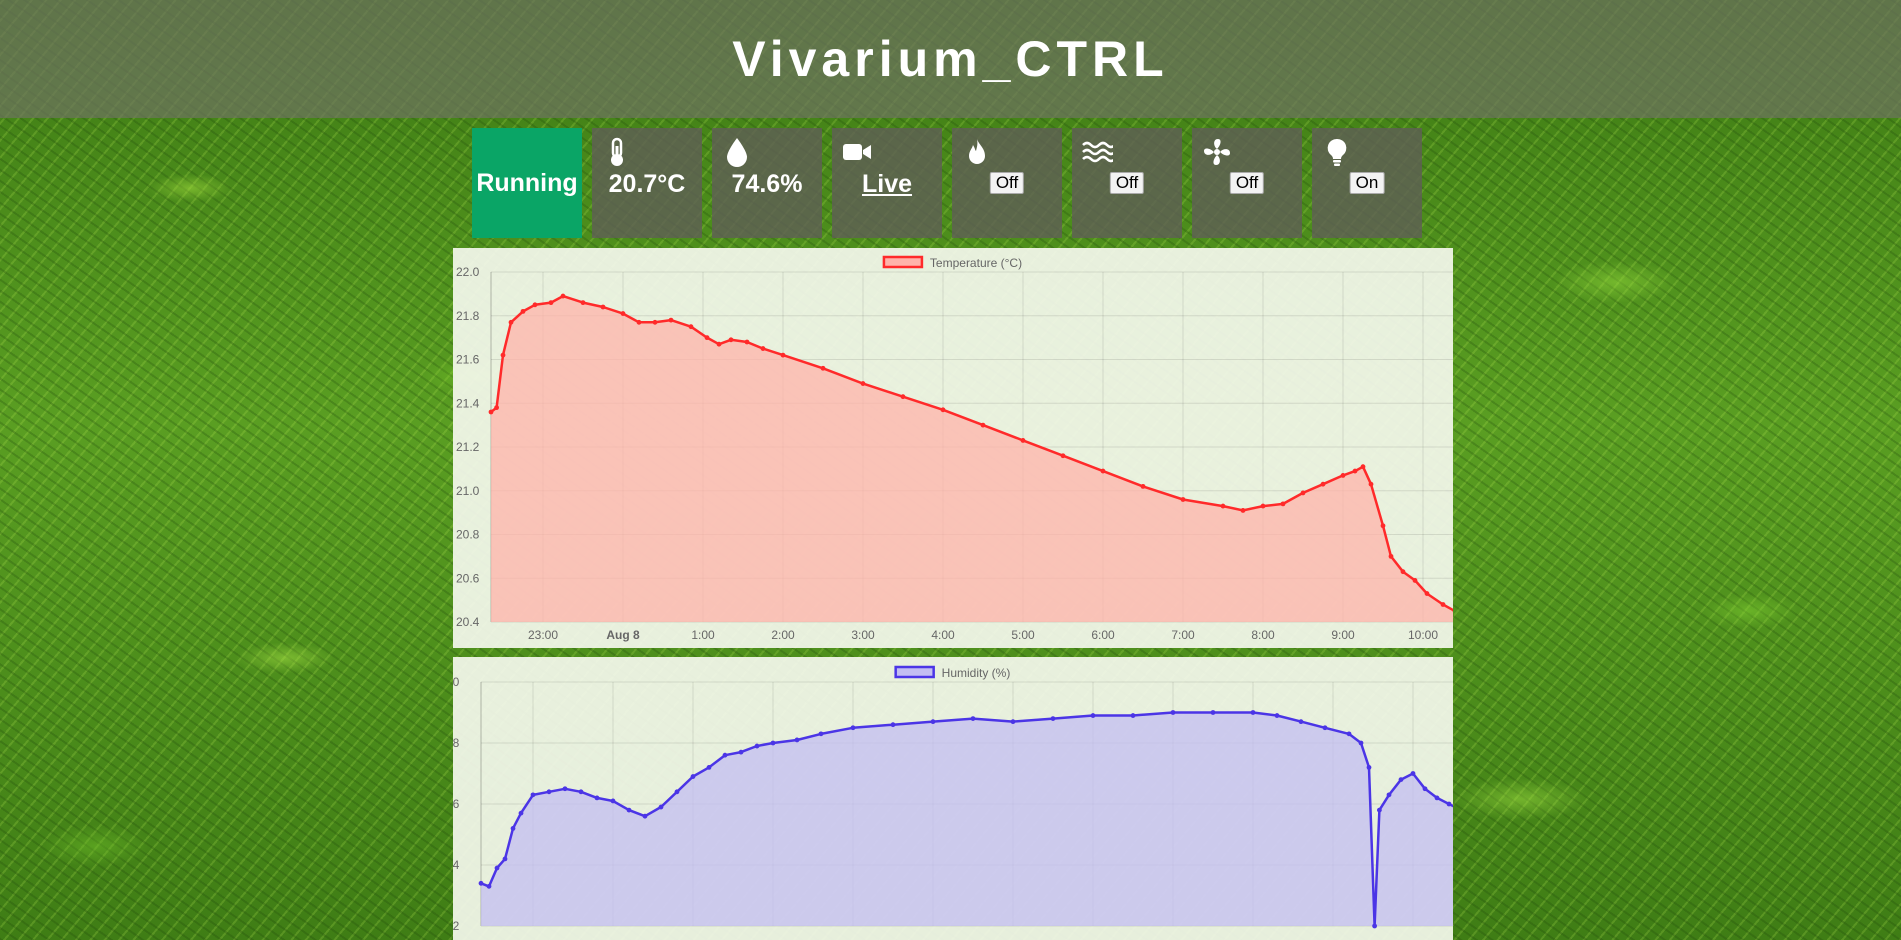  I want to click on camera-tile: Live, so click(887, 183).